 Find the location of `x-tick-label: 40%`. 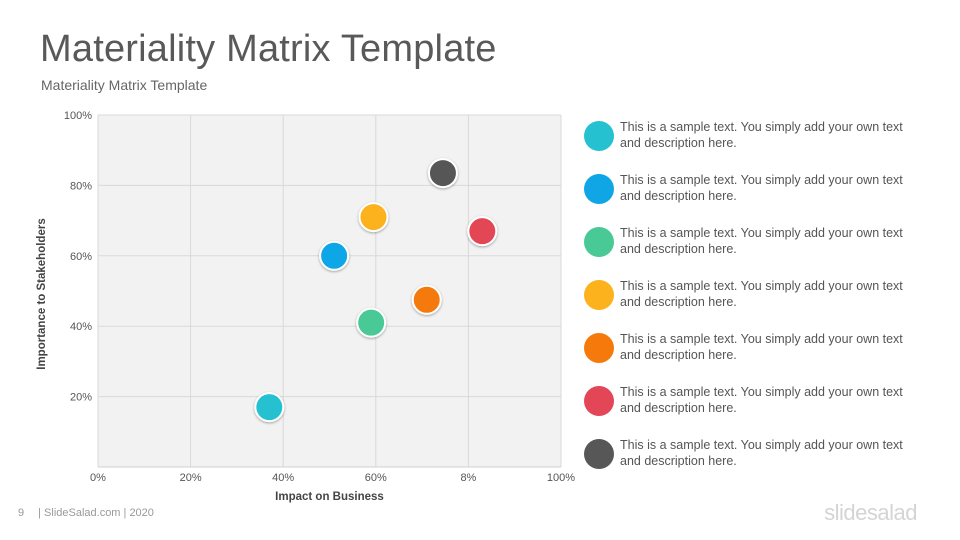

x-tick-label: 40% is located at coordinates (283, 478).